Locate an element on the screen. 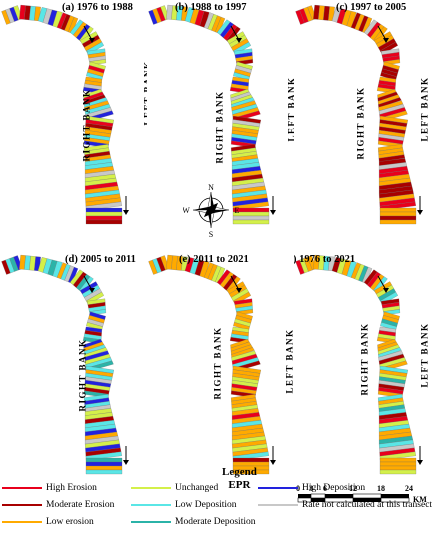 The image size is (441, 550). map-panel-e: (e) 2011 to 2021 RIGHT BANK LEFT BANK is located at coordinates (220, 372).